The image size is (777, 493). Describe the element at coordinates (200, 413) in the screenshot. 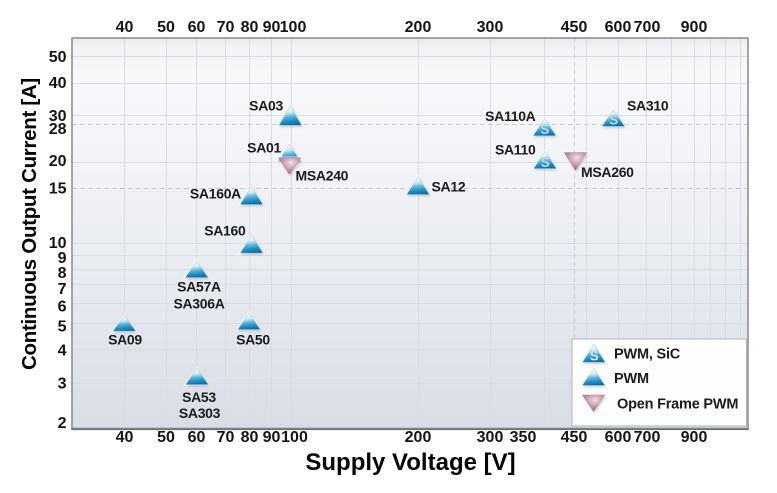

I see `svg-text: SA303` at that location.